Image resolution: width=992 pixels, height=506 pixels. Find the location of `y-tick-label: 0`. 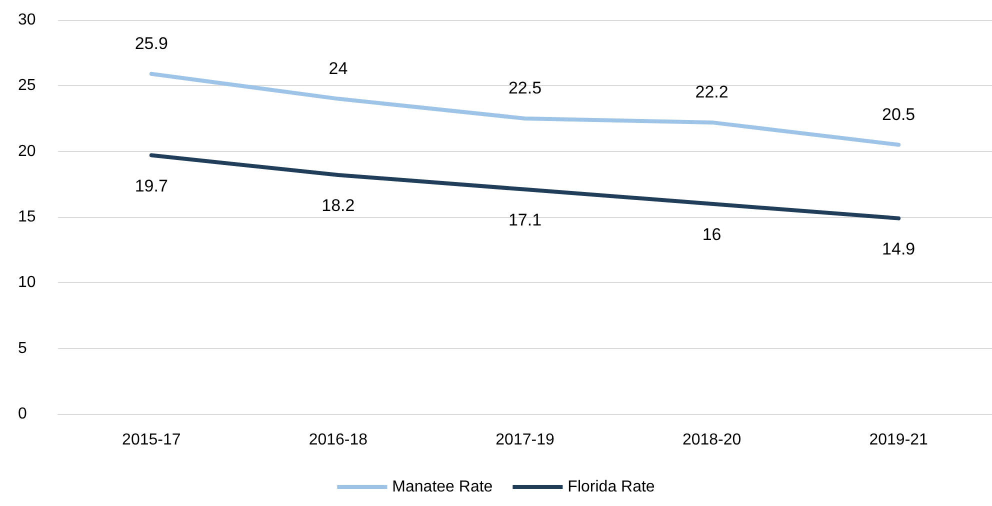

y-tick-label: 0 is located at coordinates (22, 414).